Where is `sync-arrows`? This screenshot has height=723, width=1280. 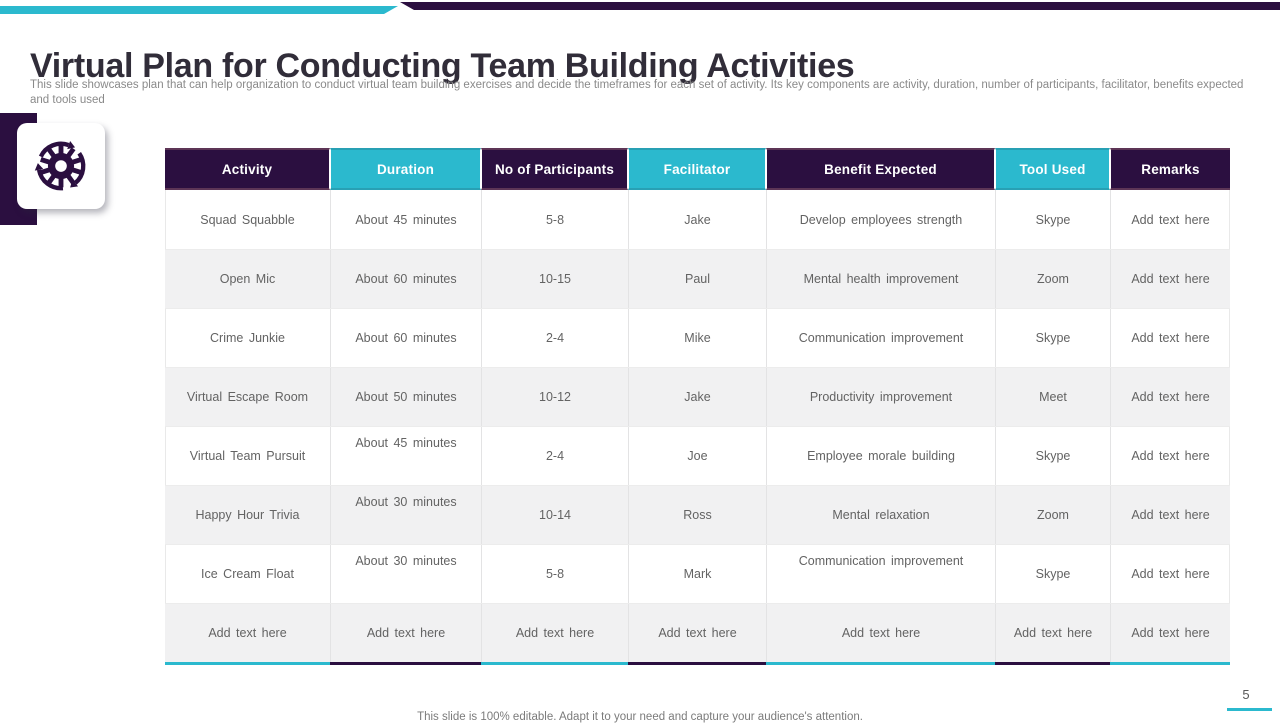 sync-arrows is located at coordinates (60, 166).